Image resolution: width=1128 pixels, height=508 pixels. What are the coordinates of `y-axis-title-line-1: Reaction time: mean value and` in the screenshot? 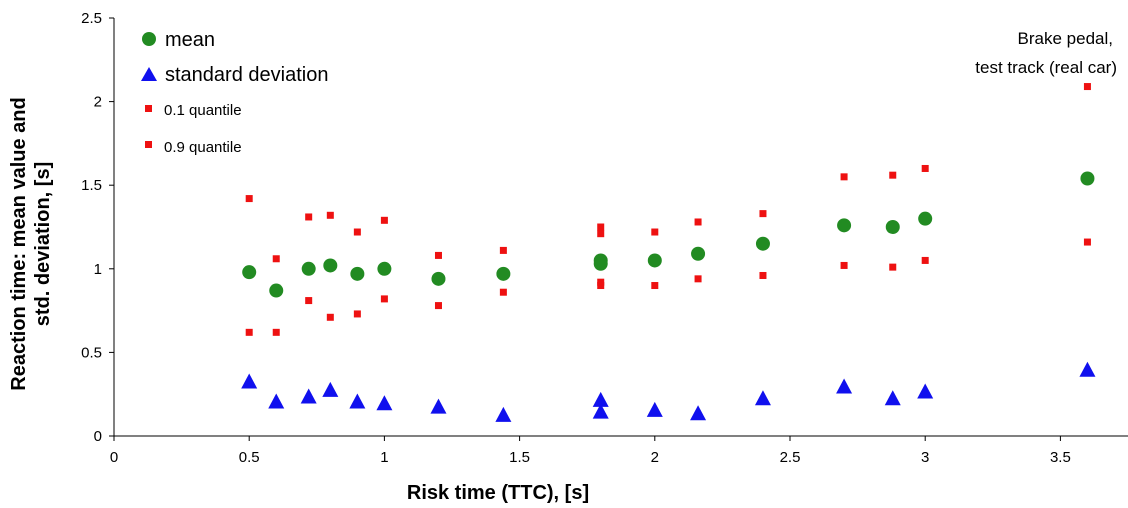 It's located at (19, 243).